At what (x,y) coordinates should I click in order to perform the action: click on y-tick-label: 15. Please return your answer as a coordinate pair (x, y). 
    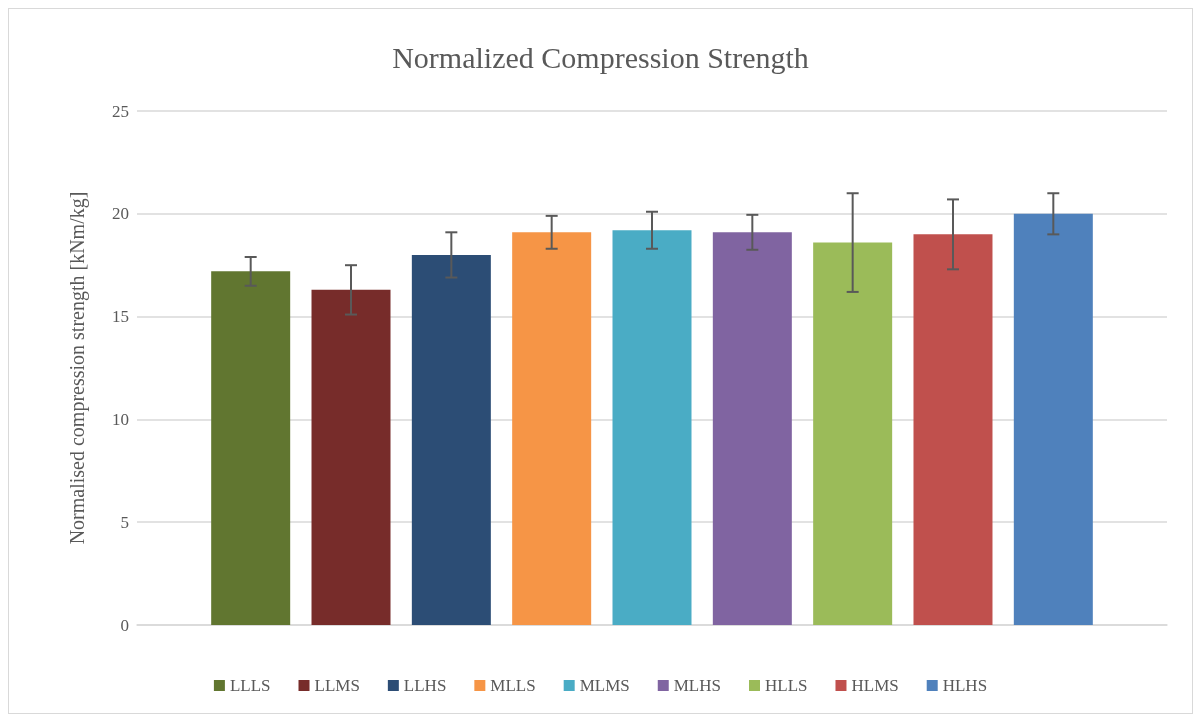
    Looking at the image, I should click on (120, 317).